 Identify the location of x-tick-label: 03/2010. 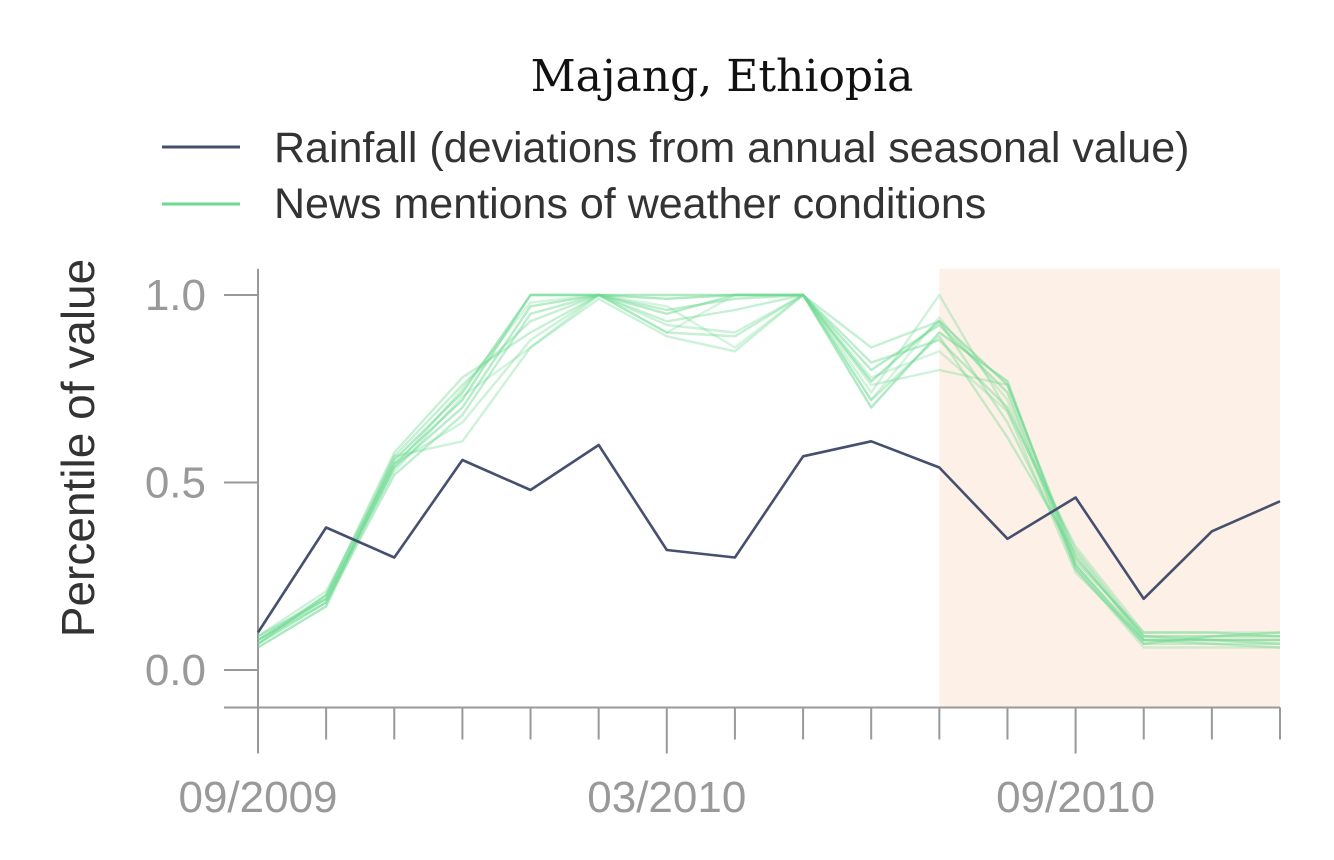
(666, 797).